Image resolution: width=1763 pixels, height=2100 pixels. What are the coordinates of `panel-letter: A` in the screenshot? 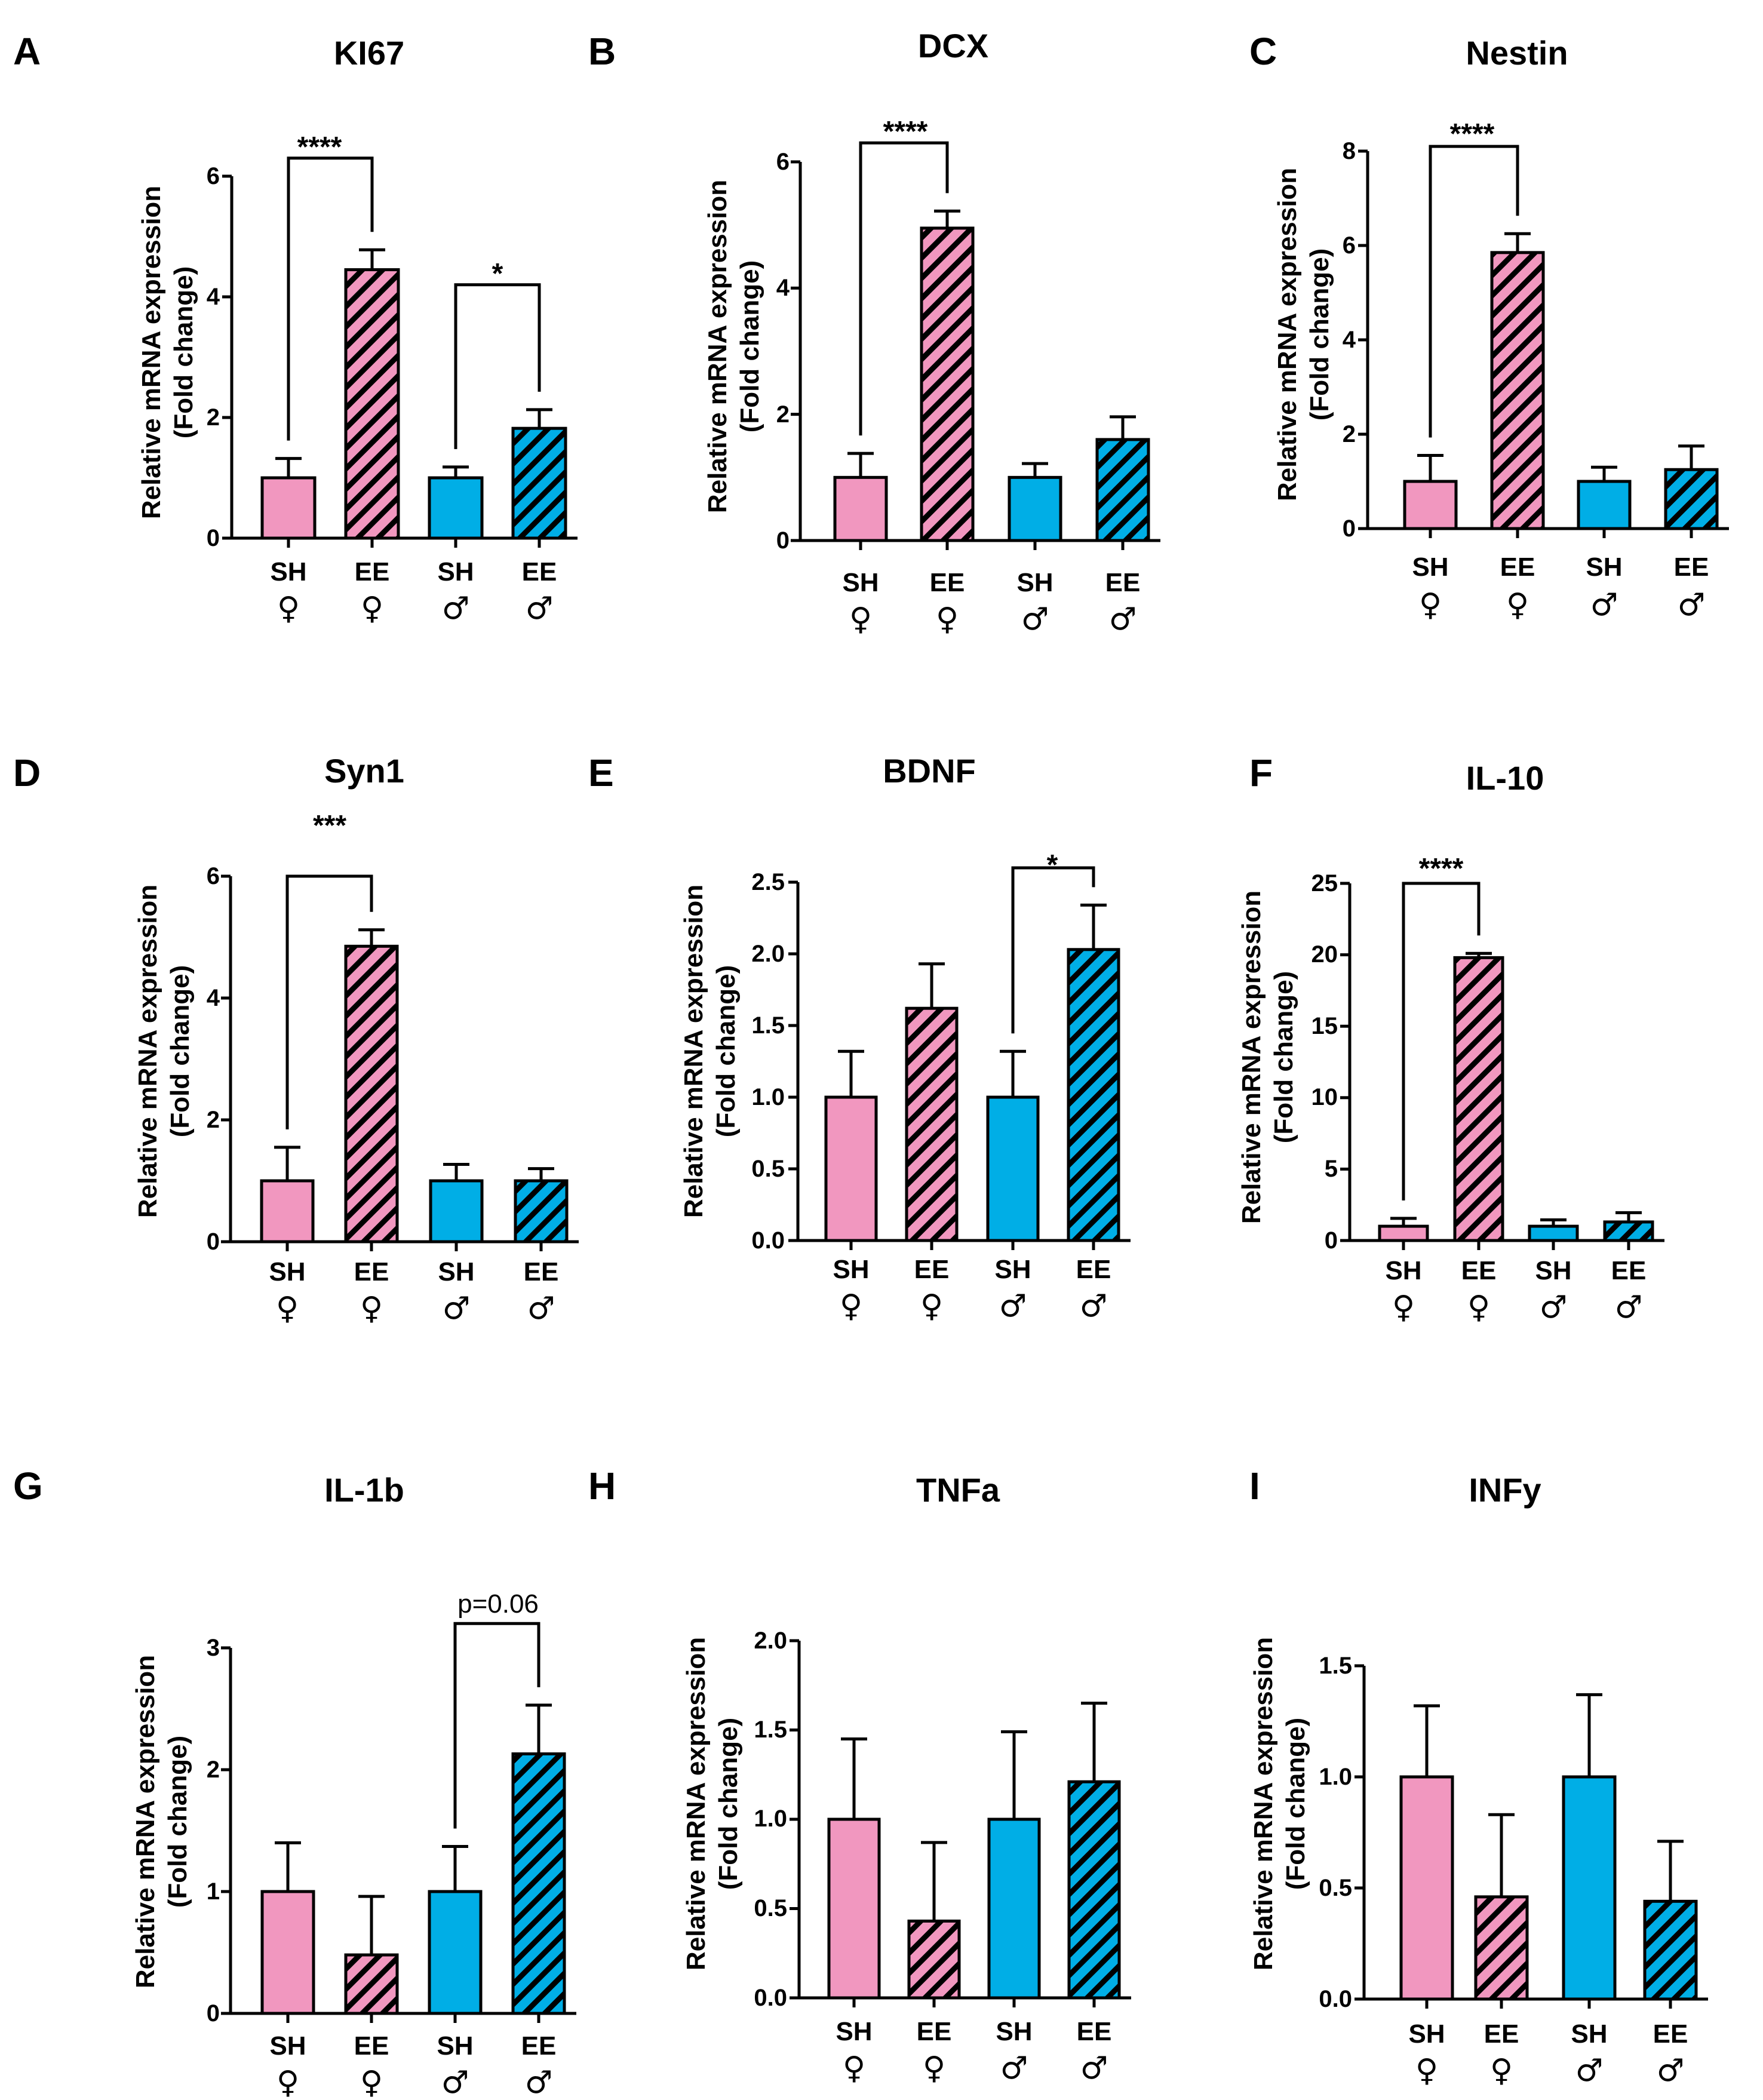 It's located at (27, 51).